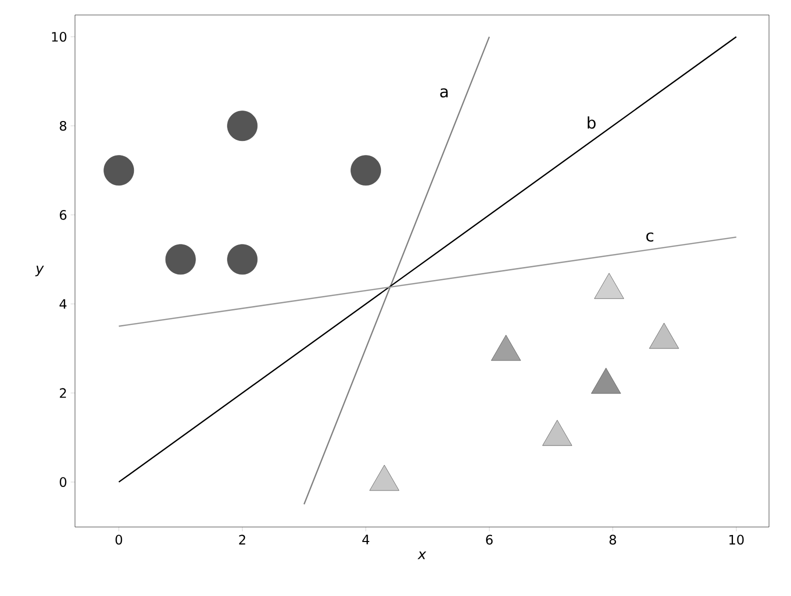  What do you see at coordinates (63, 304) in the screenshot?
I see `y-tick-label: 4` at bounding box center [63, 304].